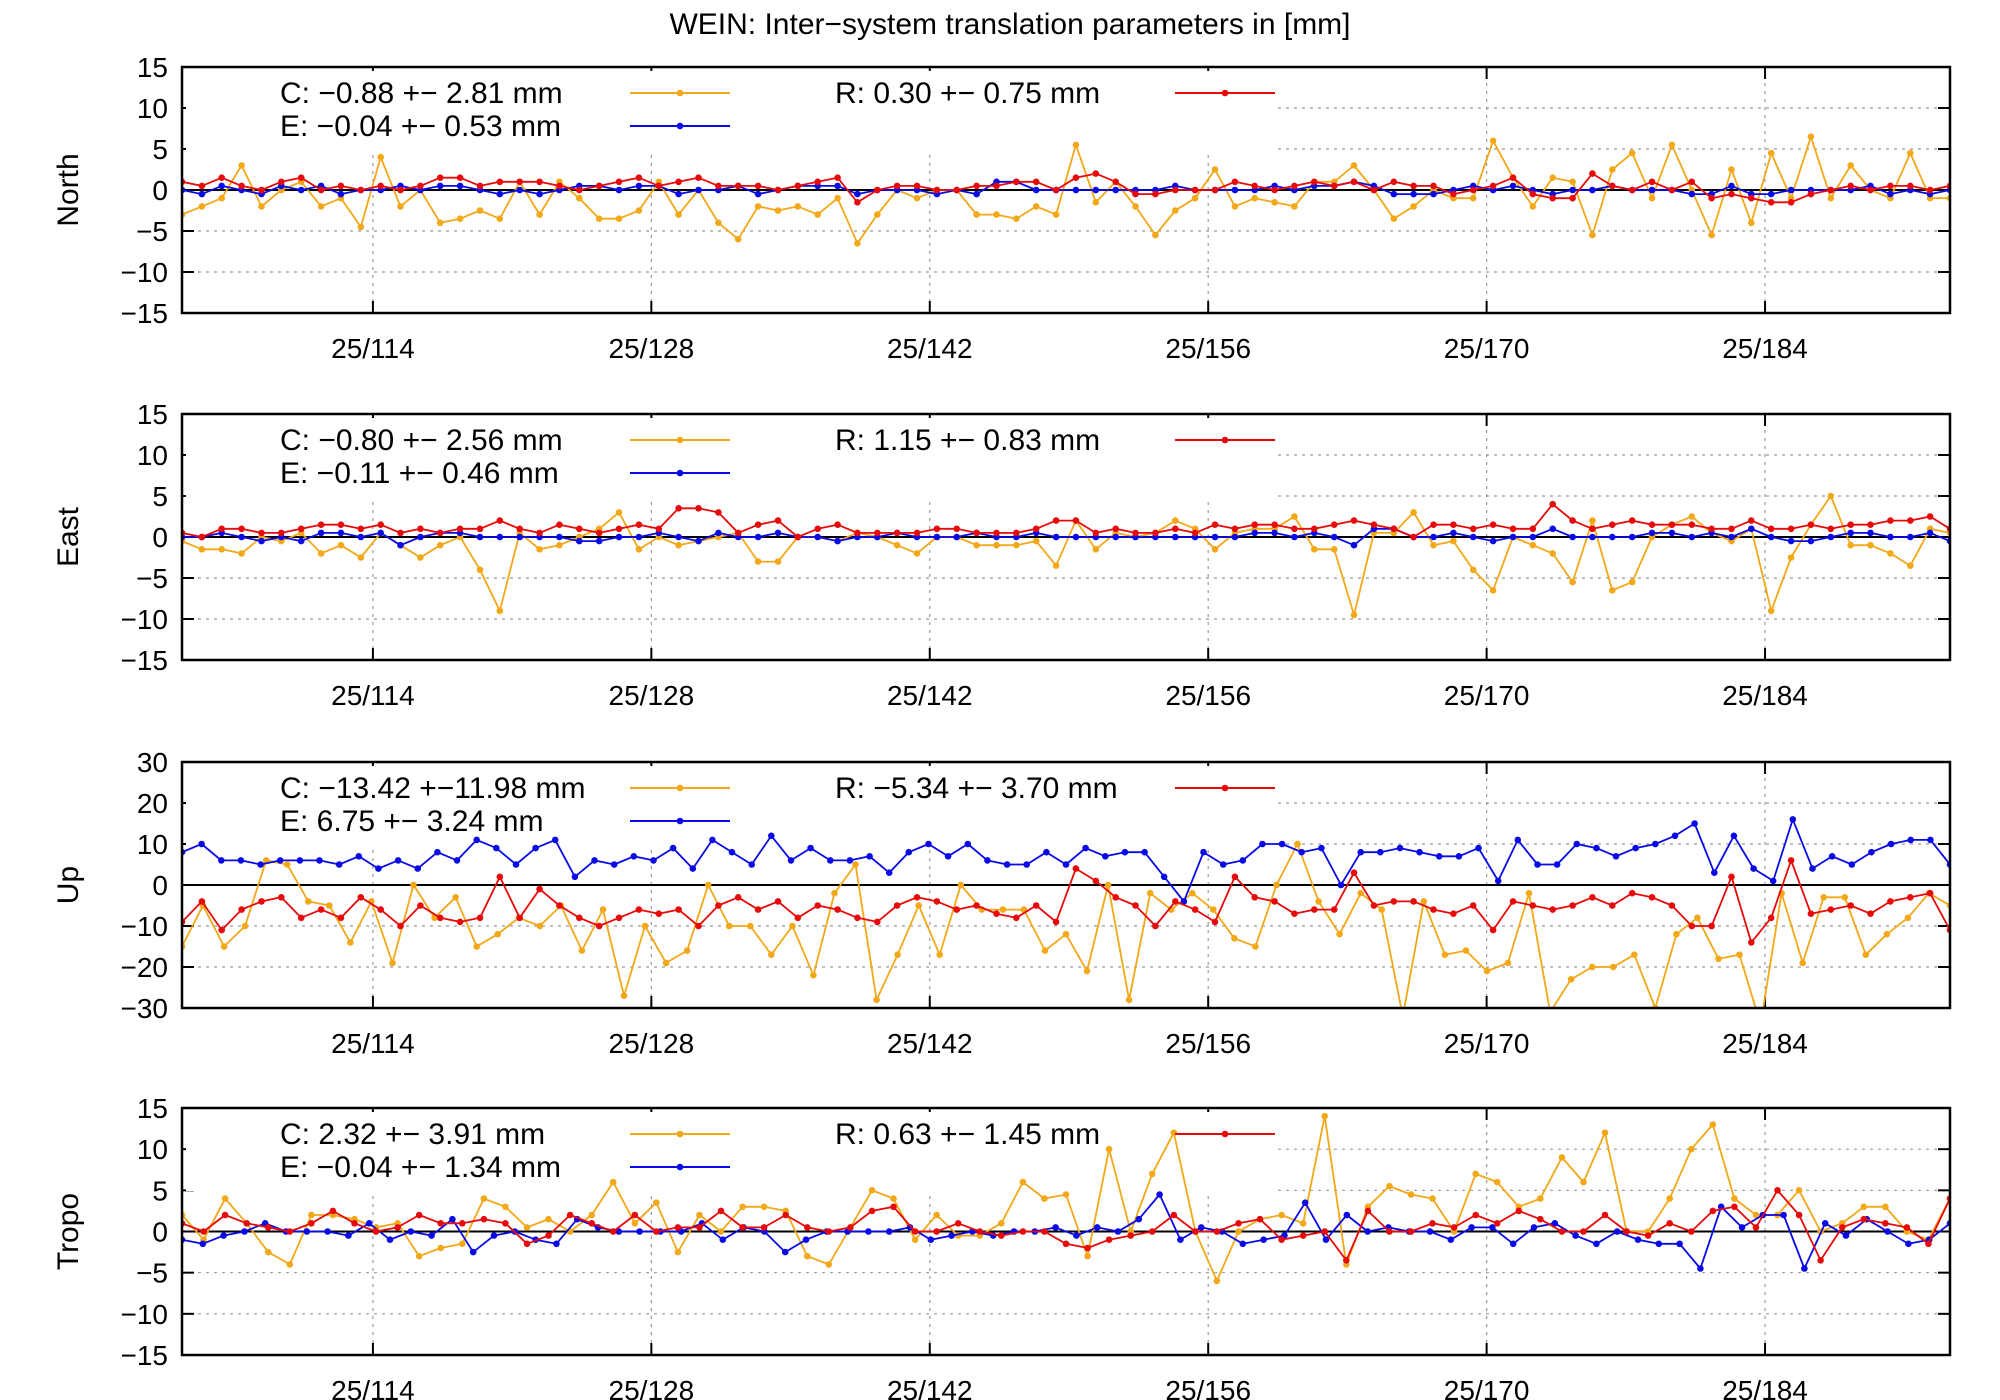 This screenshot has width=2000, height=1400. What do you see at coordinates (411, 821) in the screenshot?
I see `up-legend-e-label: E: 6.75 +− 3.24 mm` at bounding box center [411, 821].